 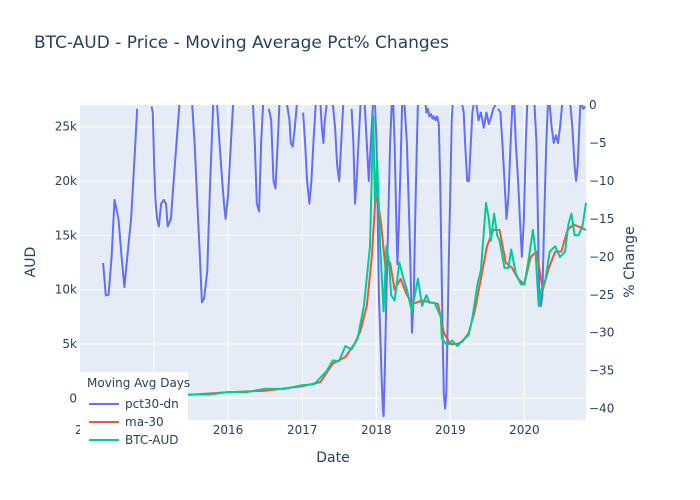 I want to click on x-tick-label: 2018, so click(x=376, y=430).